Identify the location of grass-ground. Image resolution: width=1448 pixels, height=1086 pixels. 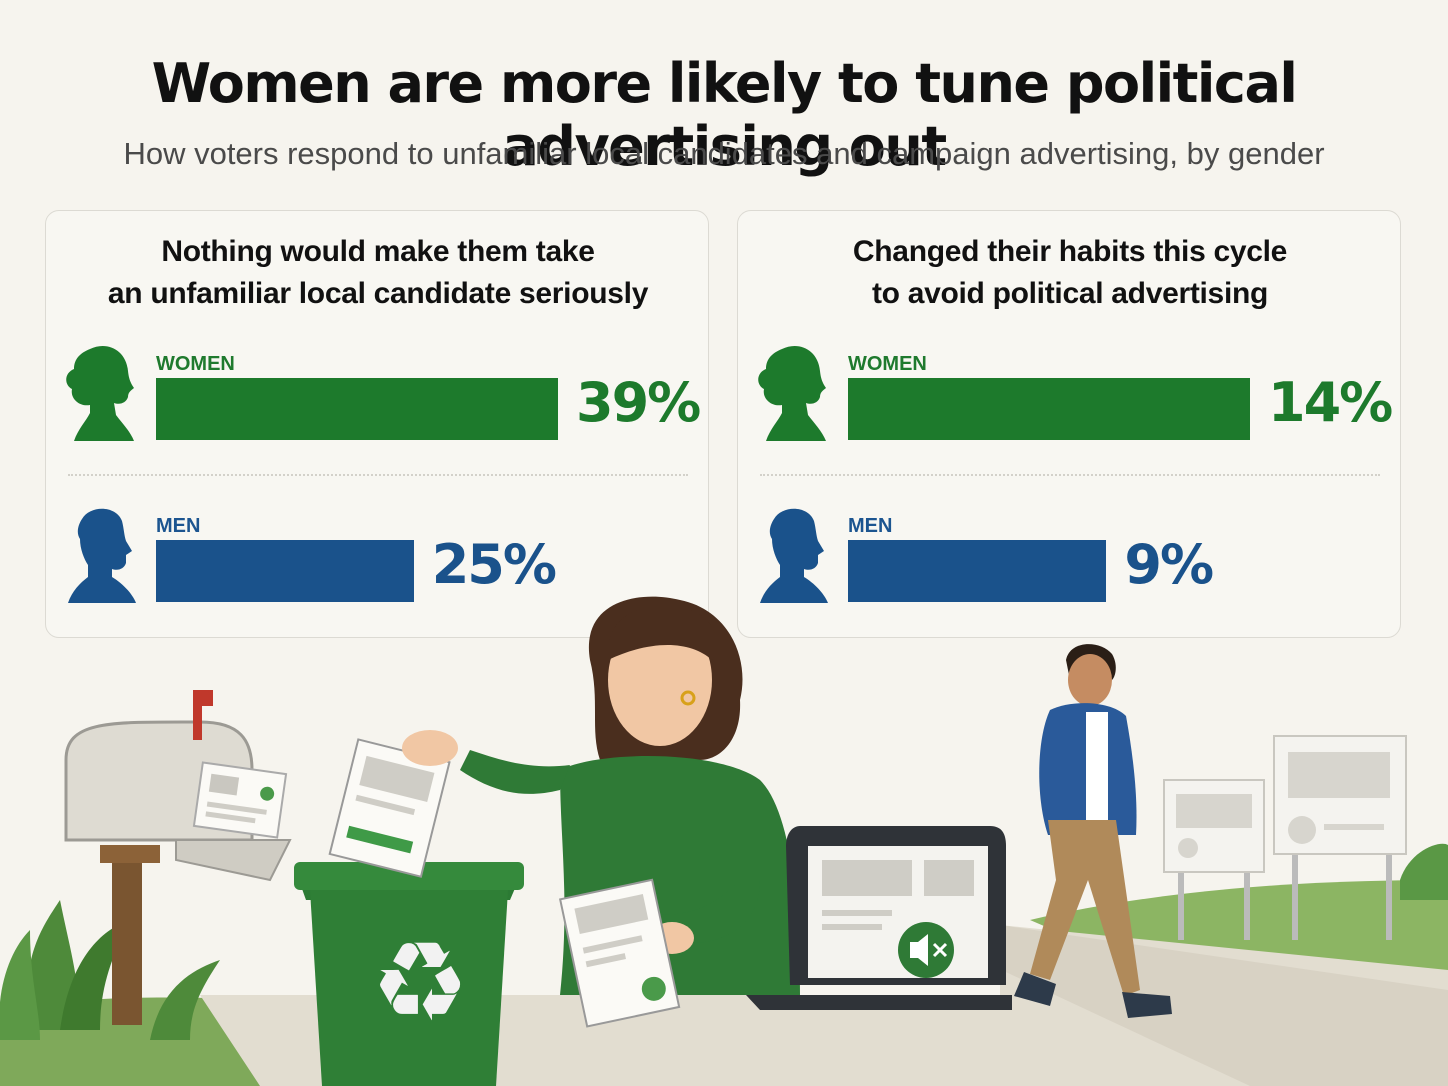
(160, 1041).